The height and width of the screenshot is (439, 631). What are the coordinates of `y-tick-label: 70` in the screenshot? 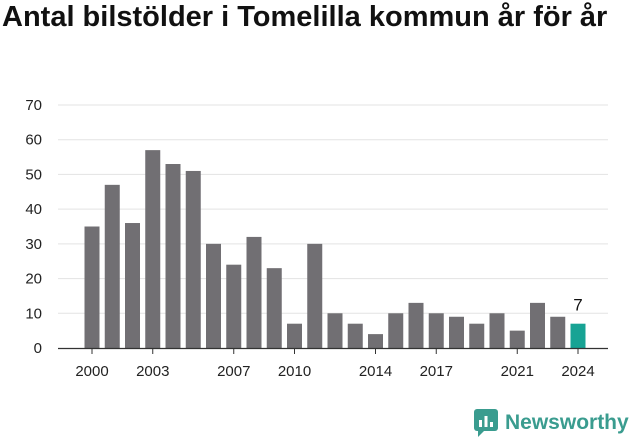 It's located at (33, 105).